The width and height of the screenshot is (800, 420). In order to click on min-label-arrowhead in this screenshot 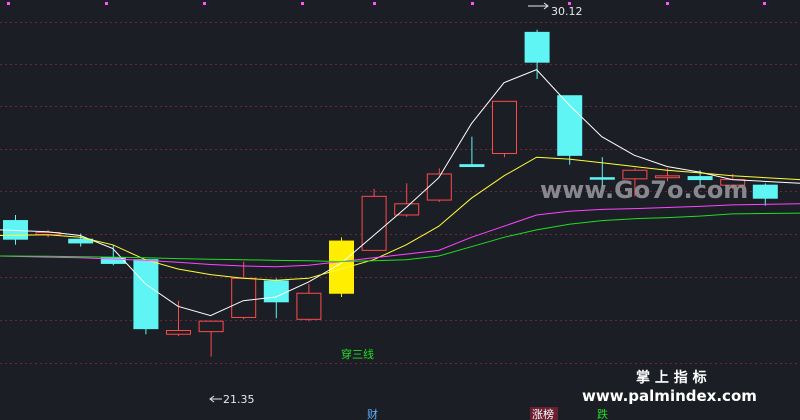, I will do `click(212, 399)`.